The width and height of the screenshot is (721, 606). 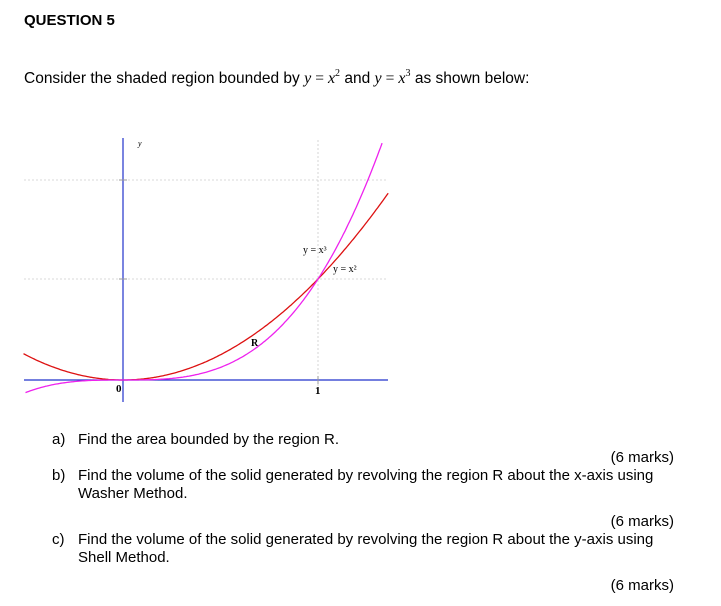 I want to click on part-a-text: Find the area bounded by the region R., so click(x=209, y=439).